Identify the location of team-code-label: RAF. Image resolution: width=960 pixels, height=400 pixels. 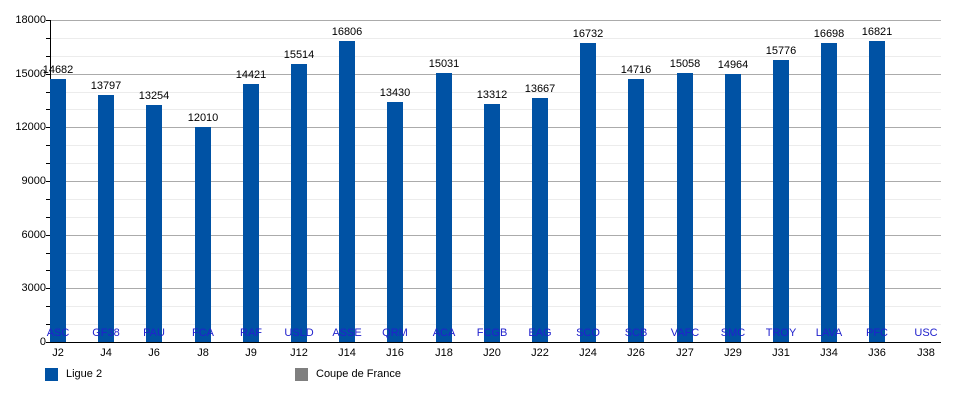
(251, 333).